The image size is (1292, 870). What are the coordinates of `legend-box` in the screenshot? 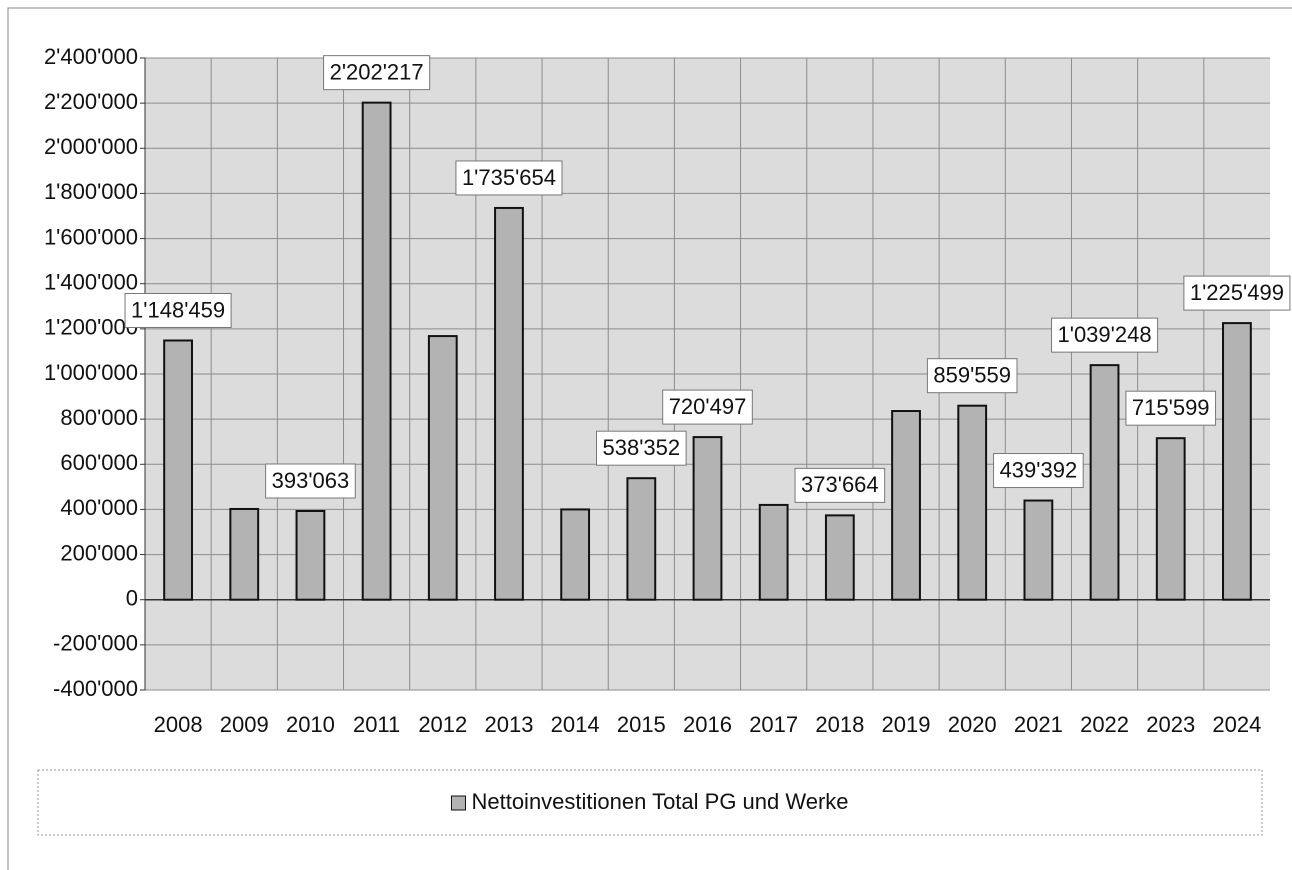 It's located at (650, 802).